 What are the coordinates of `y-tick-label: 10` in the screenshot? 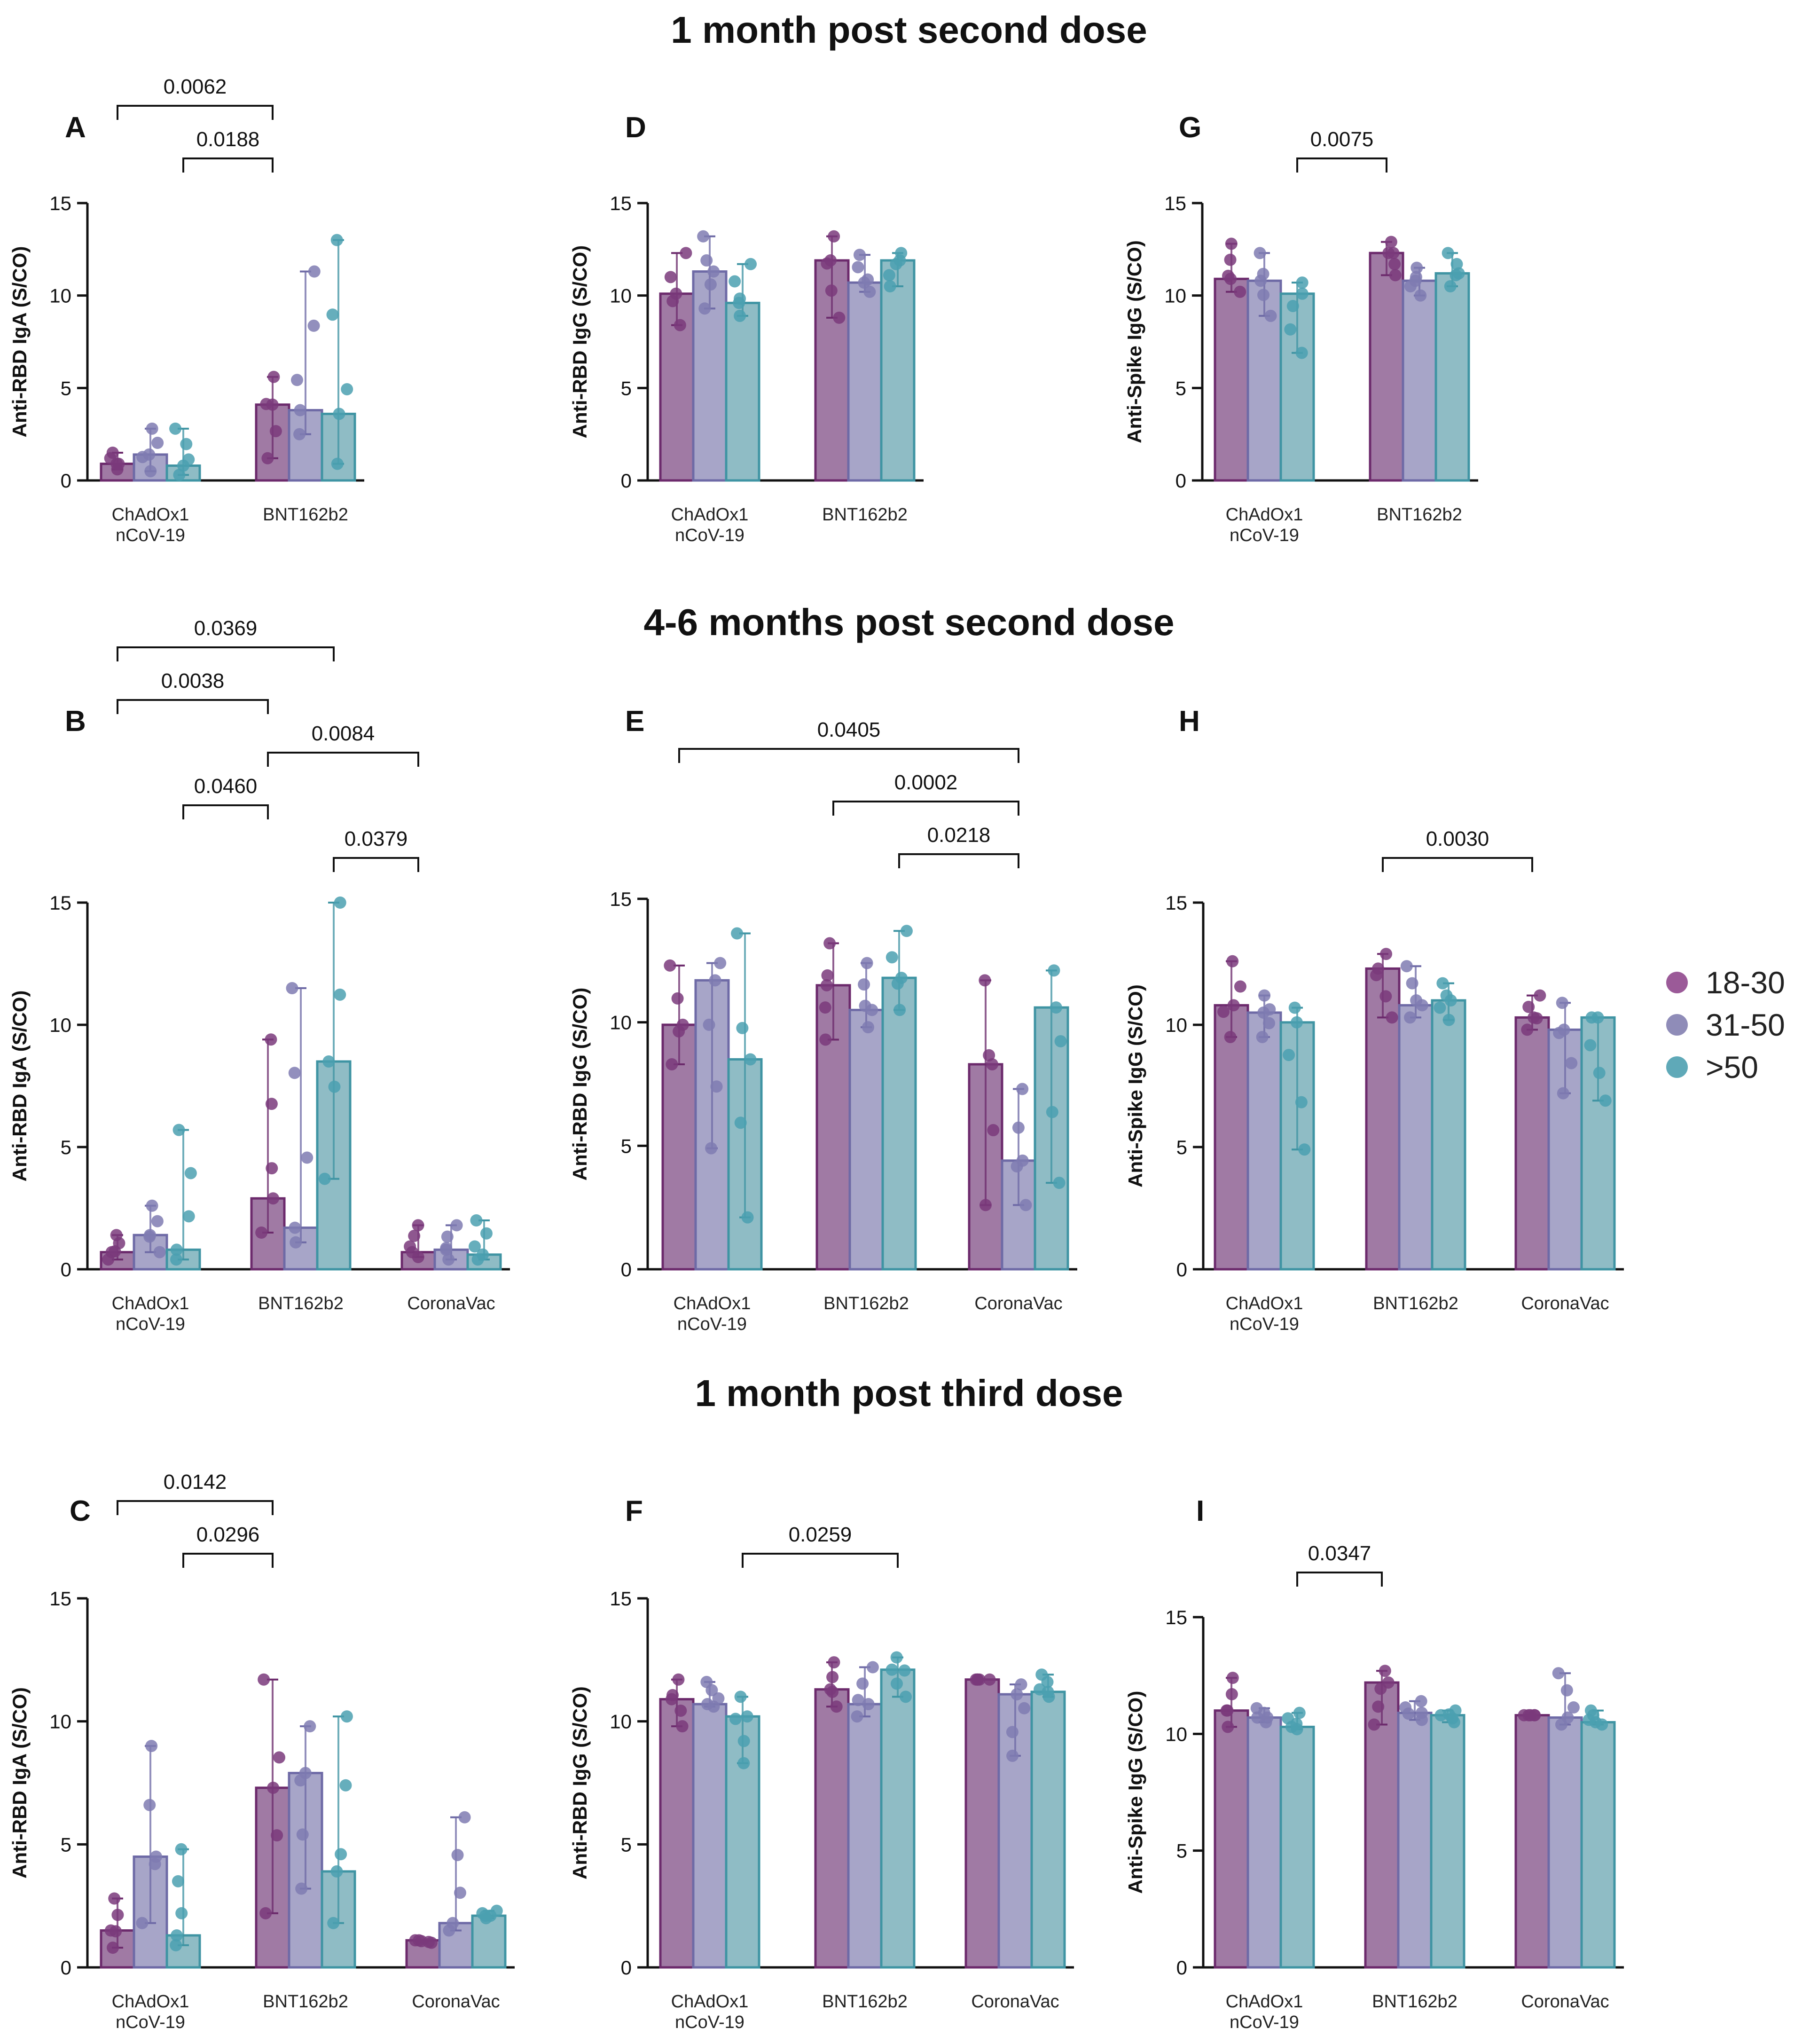 It's located at (60, 1025).